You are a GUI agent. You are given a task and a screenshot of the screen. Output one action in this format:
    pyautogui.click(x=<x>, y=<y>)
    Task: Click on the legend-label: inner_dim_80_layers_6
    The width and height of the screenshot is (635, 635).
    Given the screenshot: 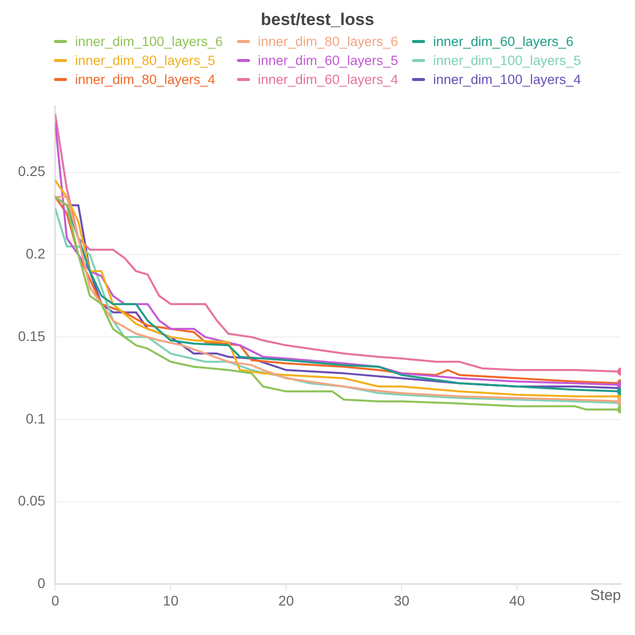 What is the action you would take?
    pyautogui.click(x=328, y=41)
    